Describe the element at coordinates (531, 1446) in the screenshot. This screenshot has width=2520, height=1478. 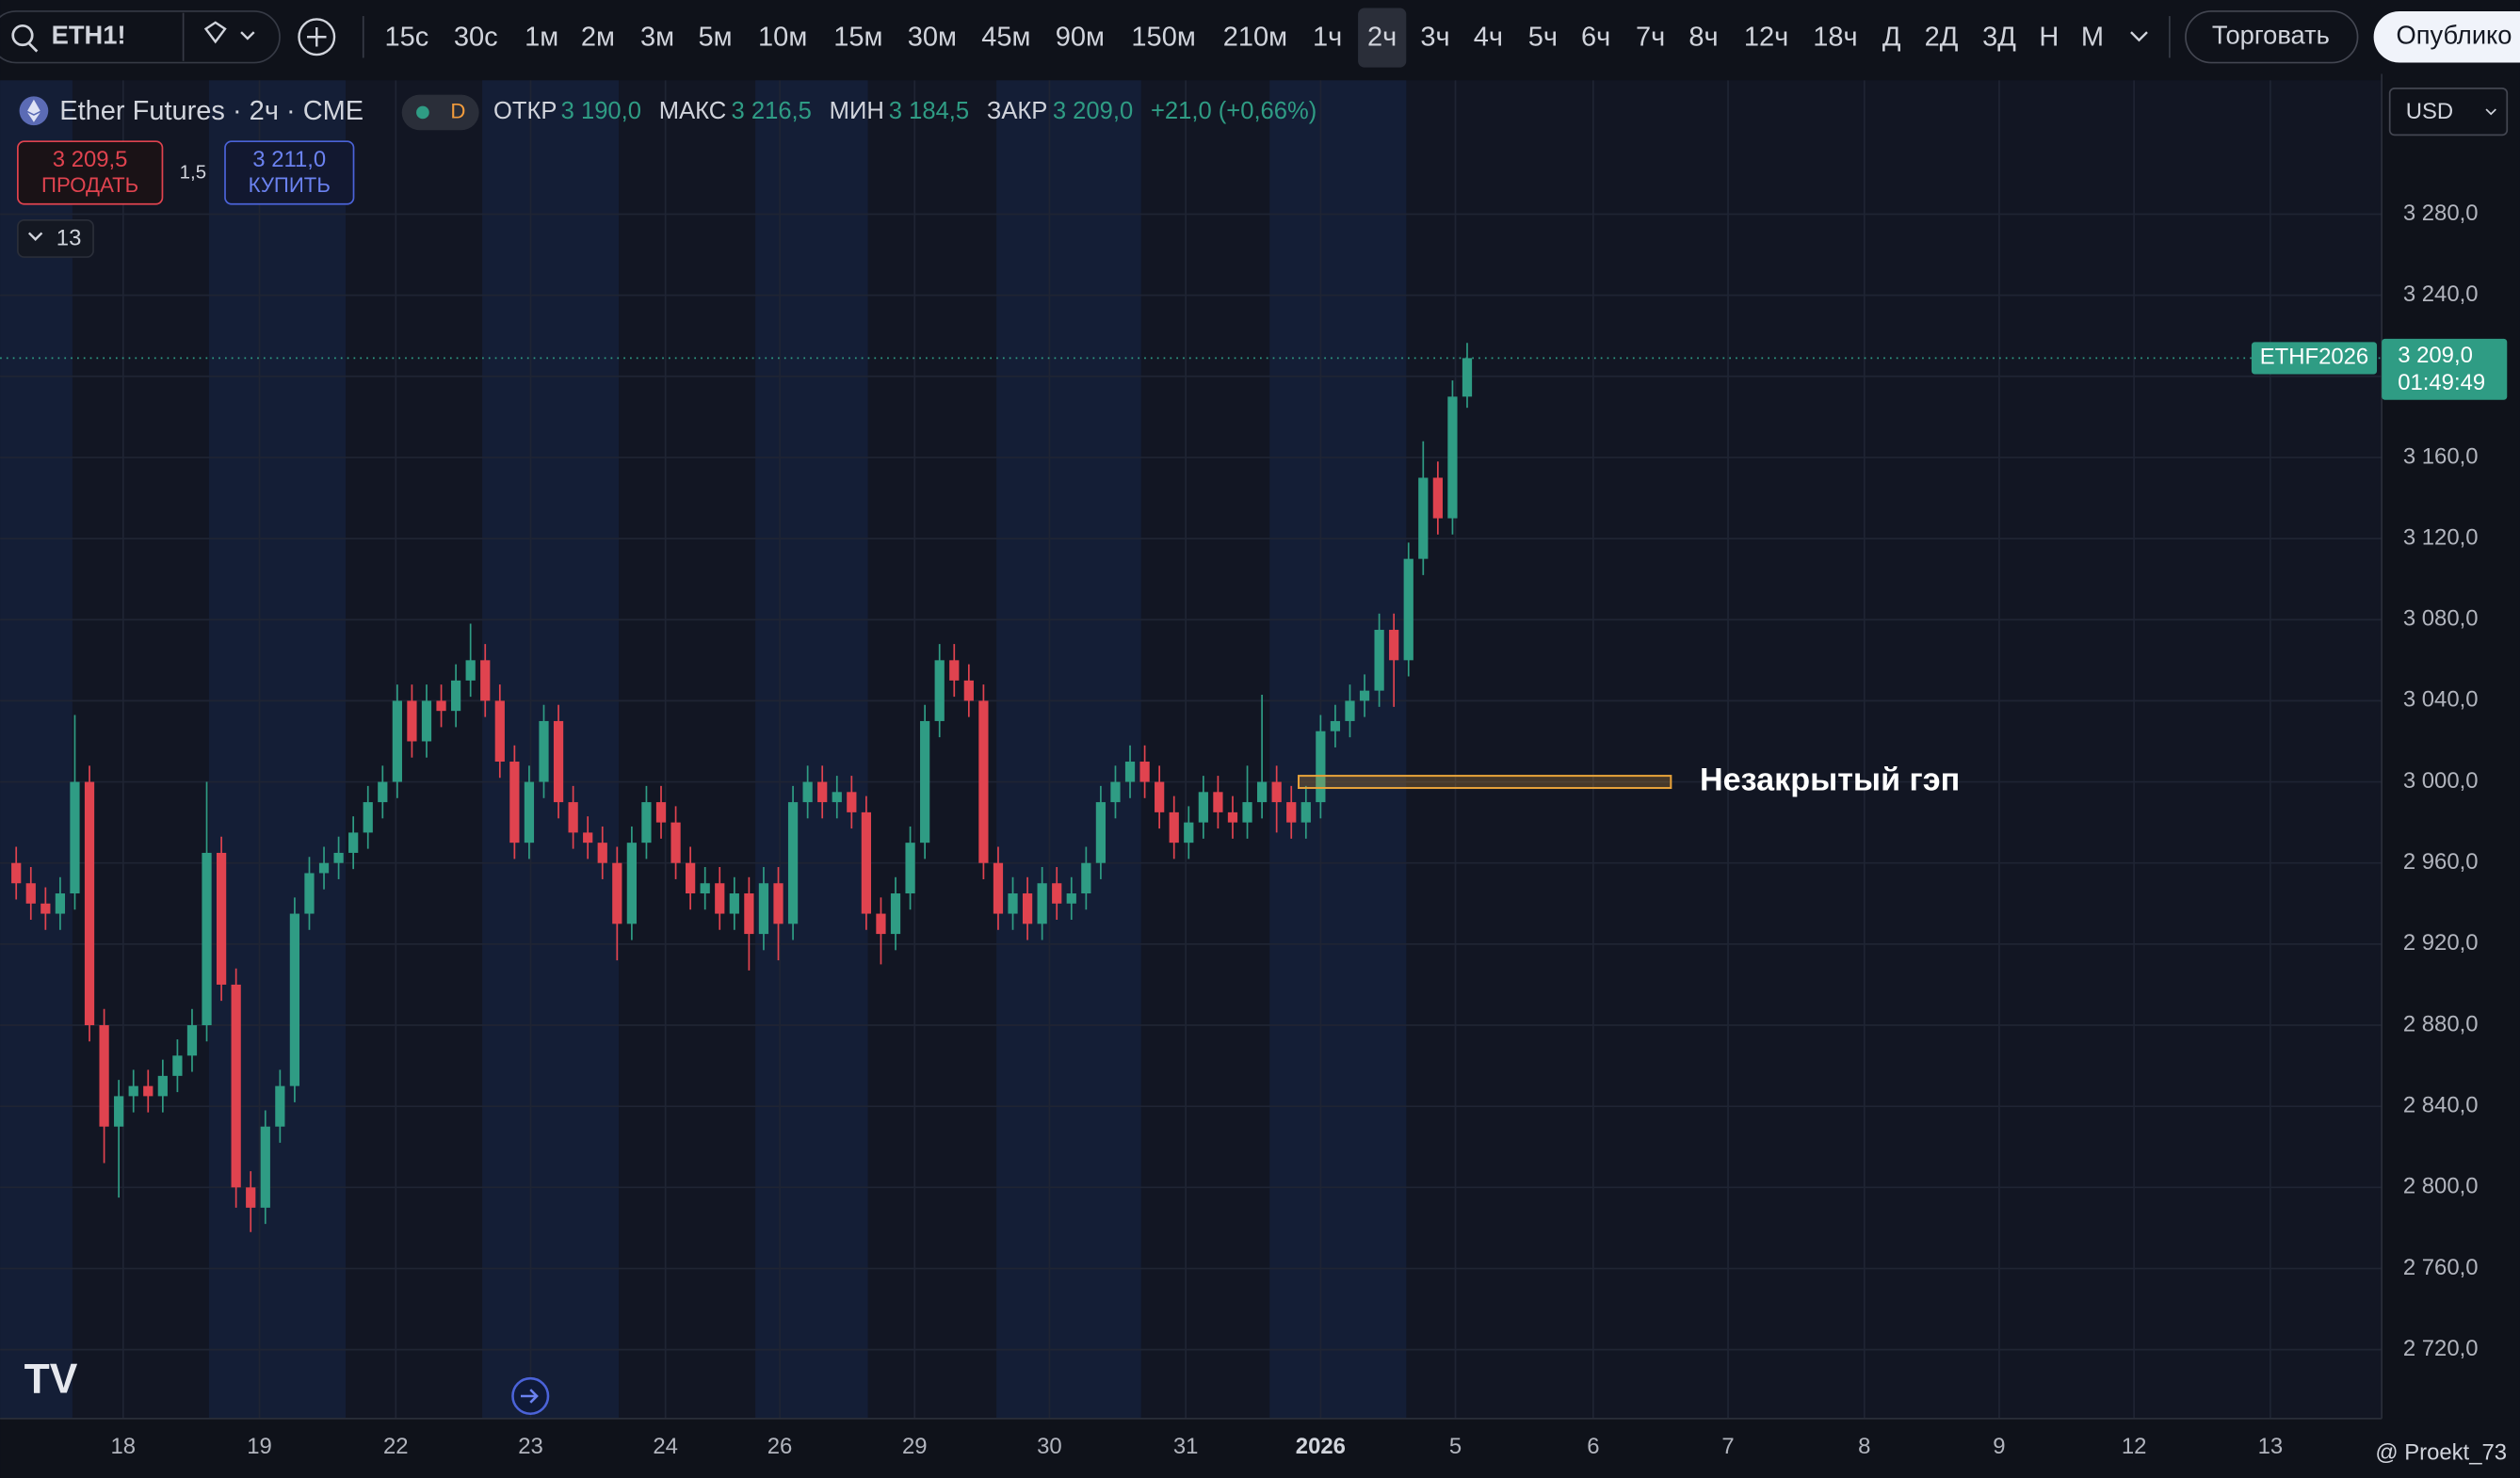
I see `x-tick-label: 23` at that location.